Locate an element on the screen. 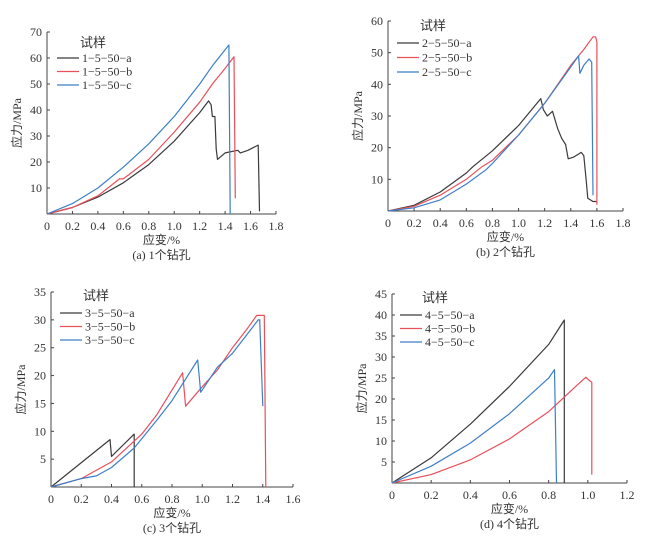 The width and height of the screenshot is (649, 555). legend-label: 4−5−50−b is located at coordinates (450, 329).